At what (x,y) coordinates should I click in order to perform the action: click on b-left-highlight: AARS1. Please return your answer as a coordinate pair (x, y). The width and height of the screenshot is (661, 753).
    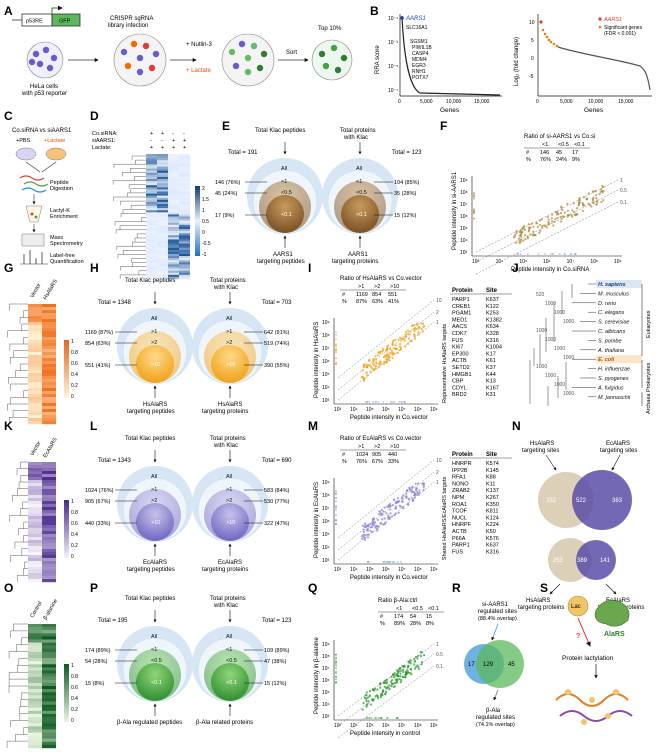
    Looking at the image, I should click on (415, 19).